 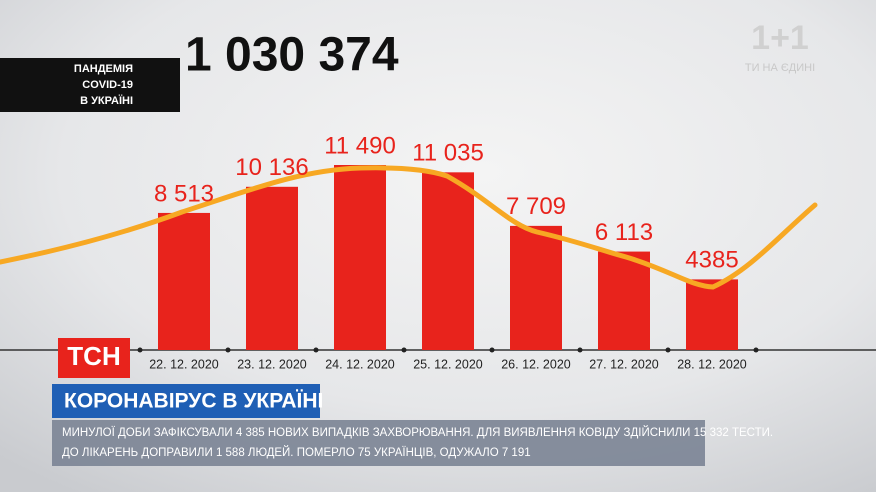 What do you see at coordinates (184, 364) in the screenshot?
I see `x-tick-label: 22. 12. 2020` at bounding box center [184, 364].